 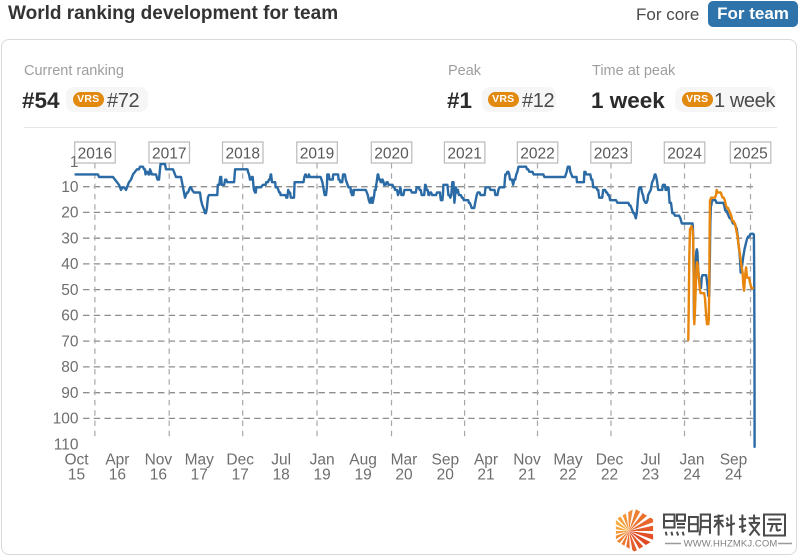 What do you see at coordinates (70, 341) in the screenshot?
I see `svg-text: 70` at bounding box center [70, 341].